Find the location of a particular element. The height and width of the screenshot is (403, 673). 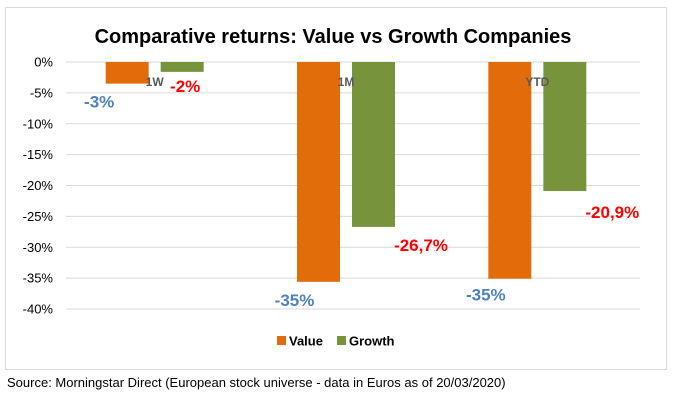

legend-swatch-value is located at coordinates (281, 340).